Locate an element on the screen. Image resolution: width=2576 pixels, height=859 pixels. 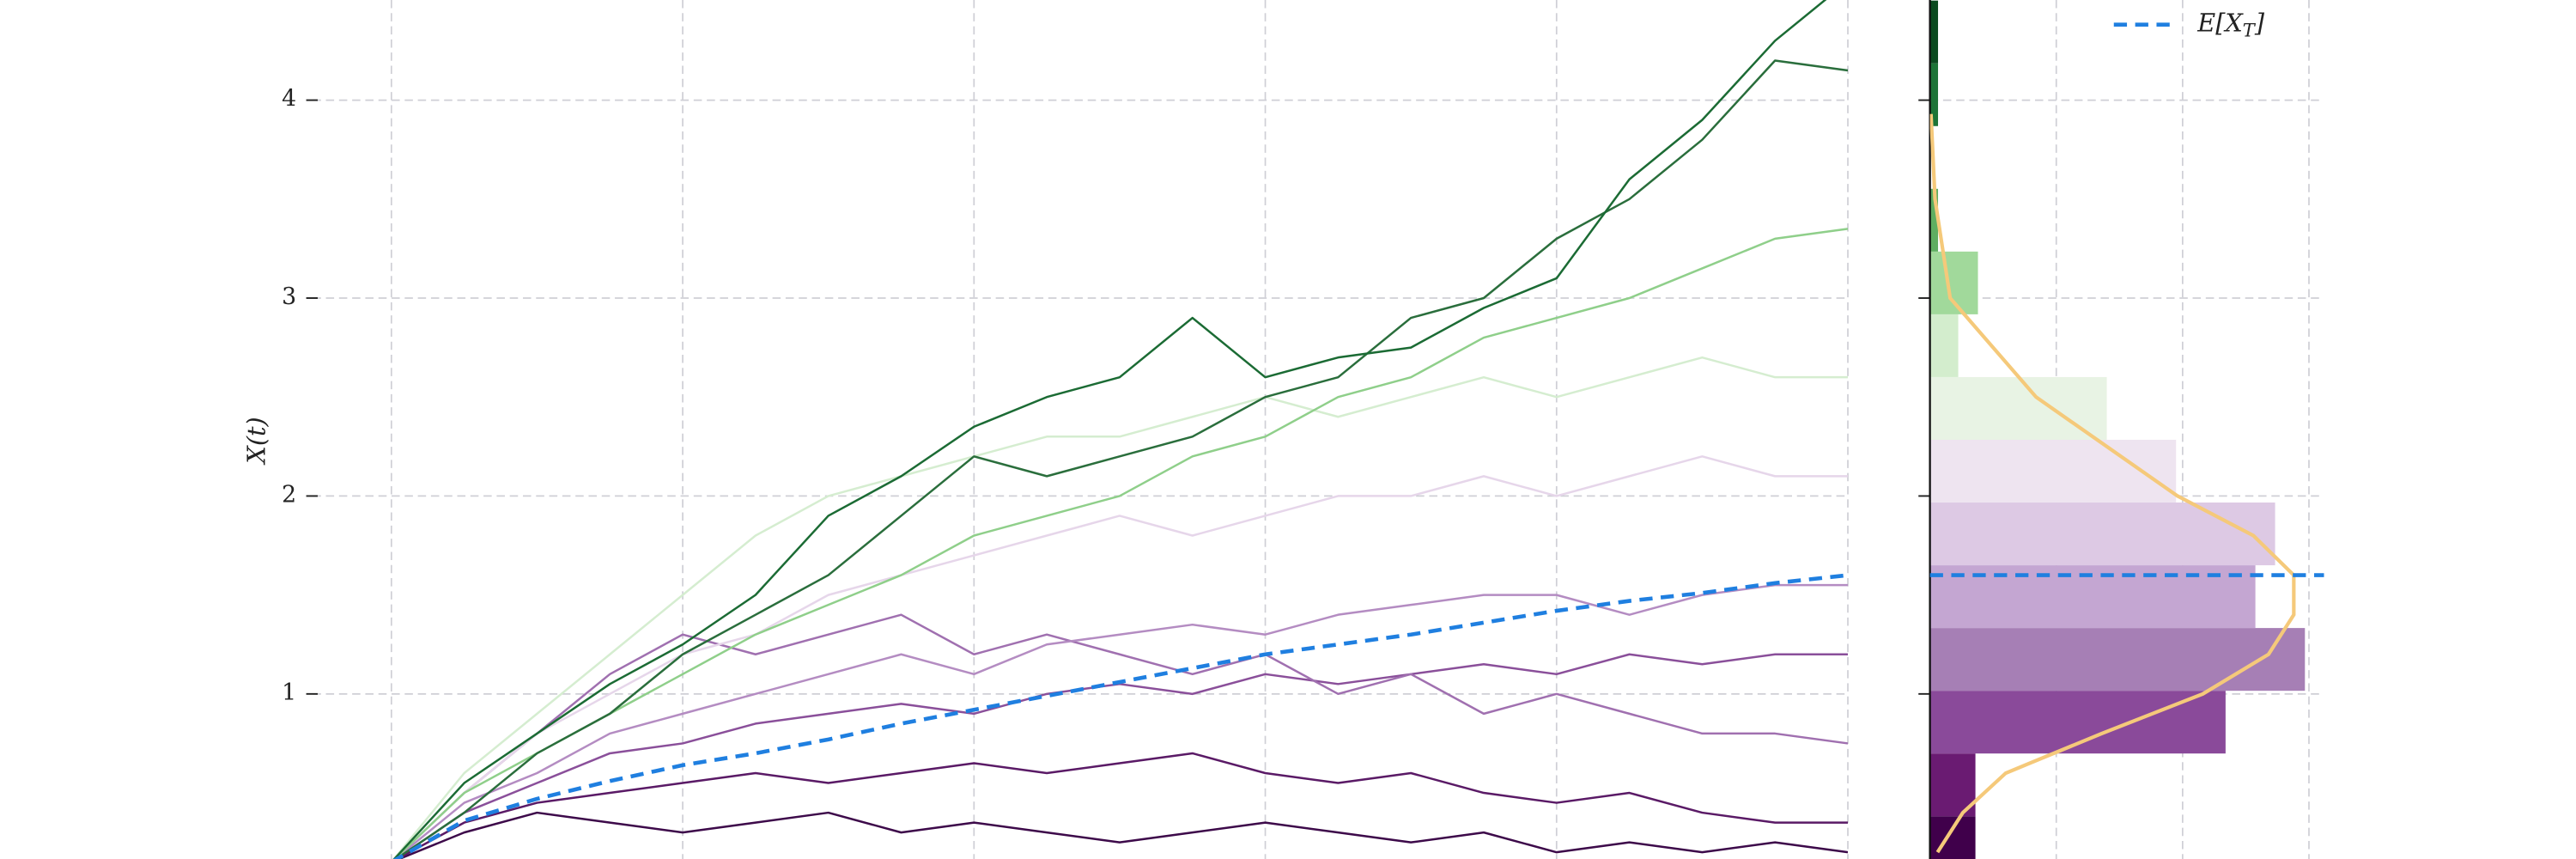
legend: E[XT] is located at coordinates (2189, 24).